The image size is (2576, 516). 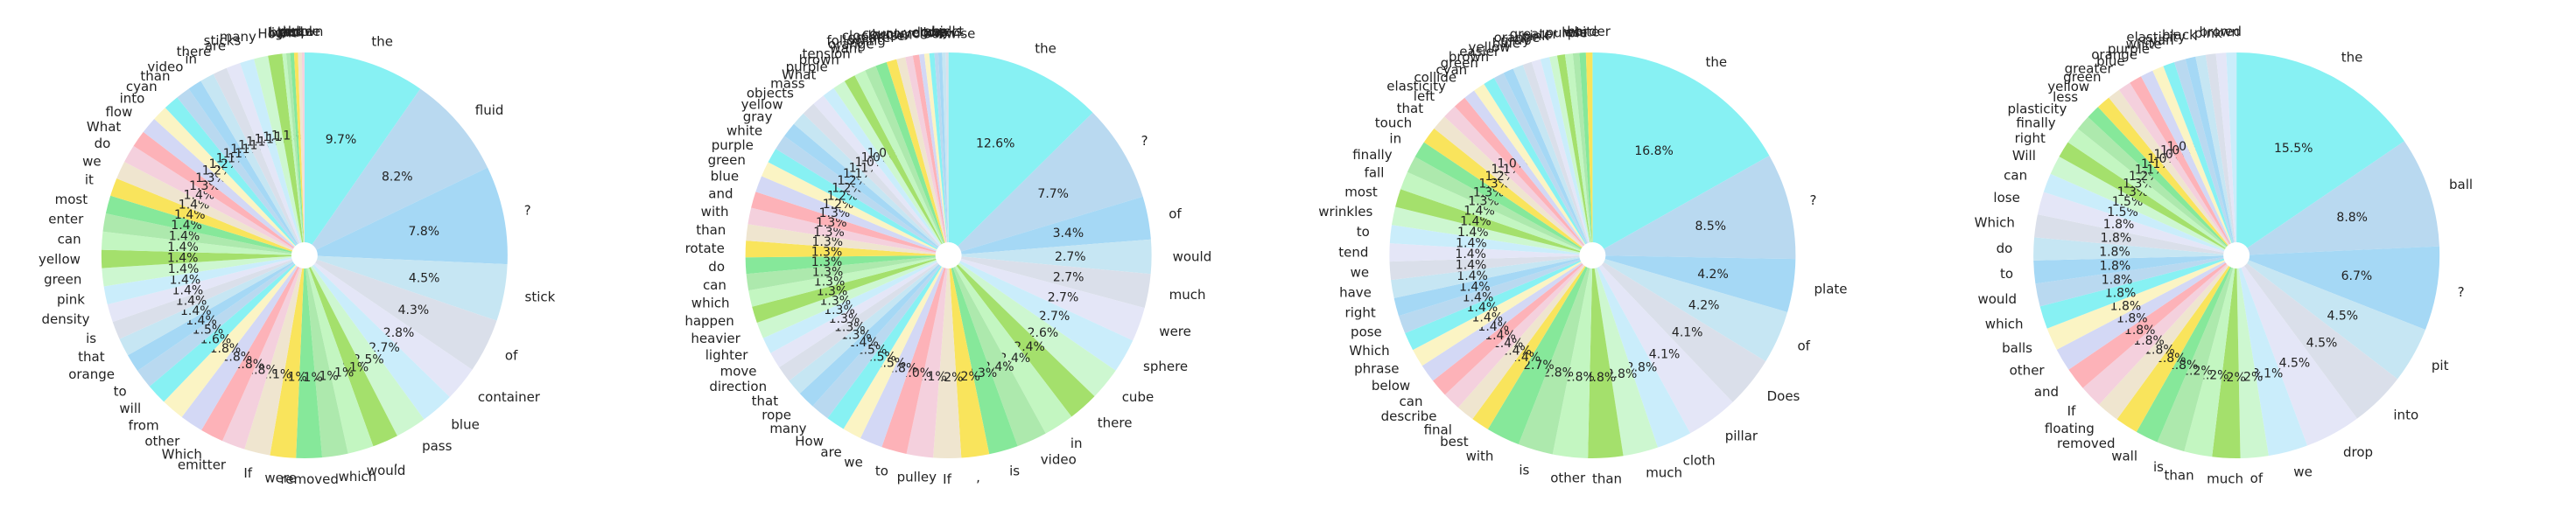 I want to click on pie-slice-touch, so click(x=1508, y=191).